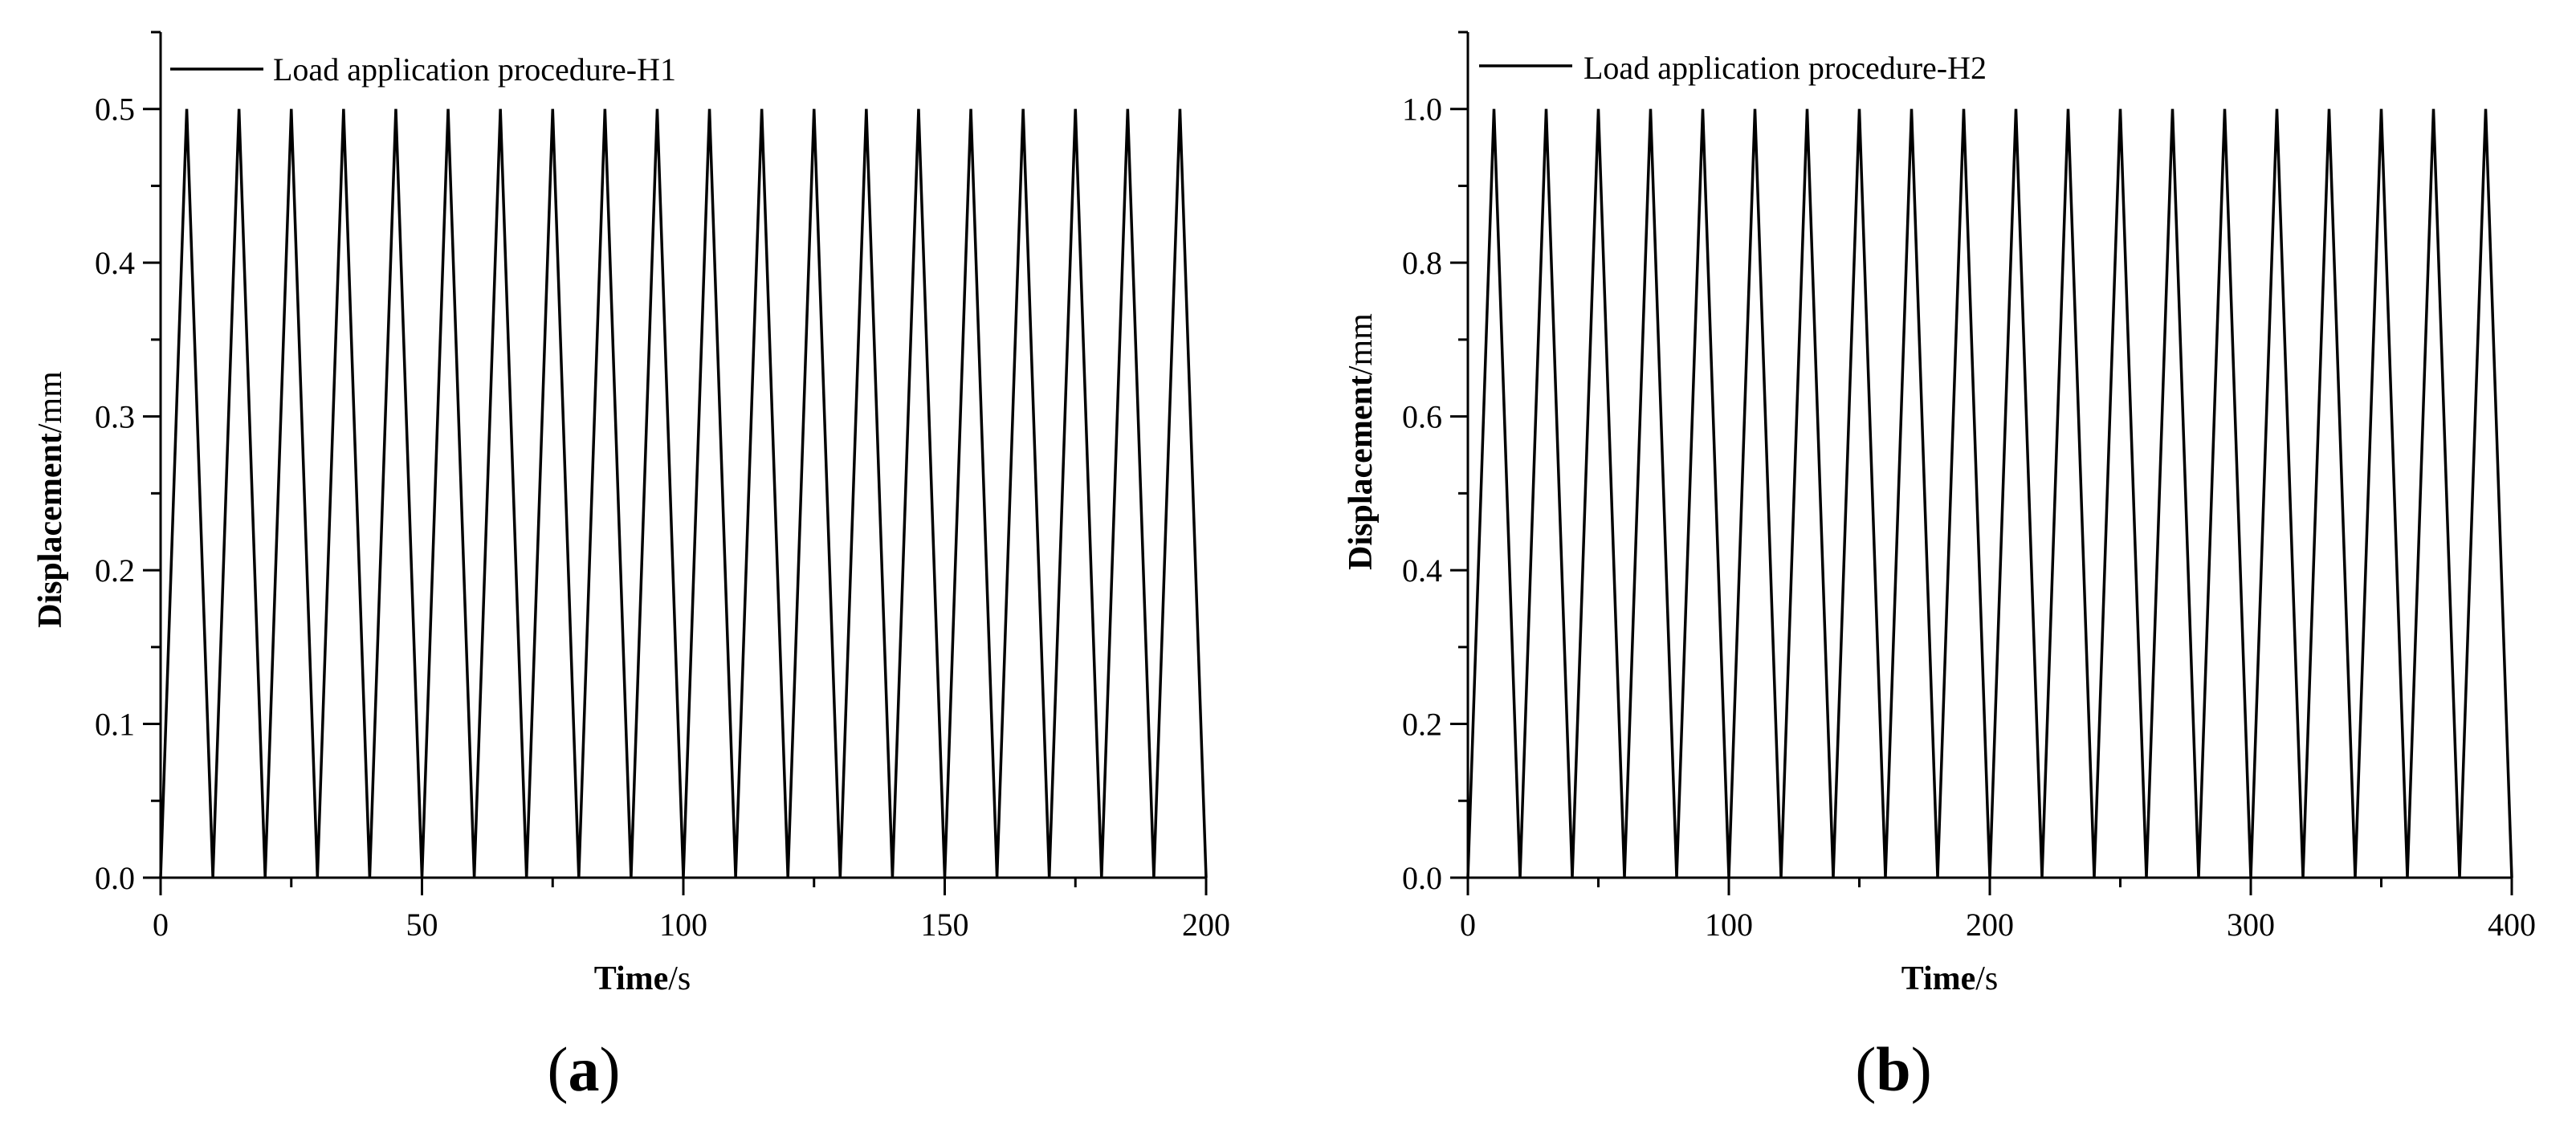 This screenshot has height=1125, width=2576. What do you see at coordinates (945, 925) in the screenshot?
I see `x-tick-label: 150` at bounding box center [945, 925].